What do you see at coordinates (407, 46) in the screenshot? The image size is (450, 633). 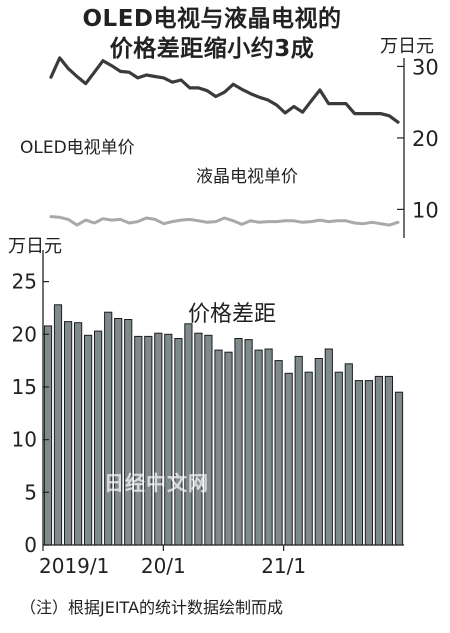 I see `line-chart-unit-label: 万日元` at bounding box center [407, 46].